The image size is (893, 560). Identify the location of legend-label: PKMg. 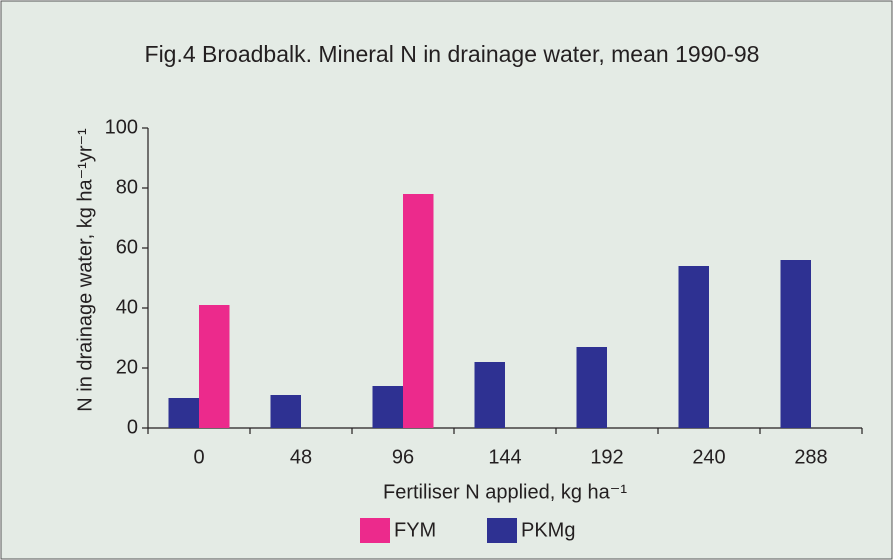
(548, 530).